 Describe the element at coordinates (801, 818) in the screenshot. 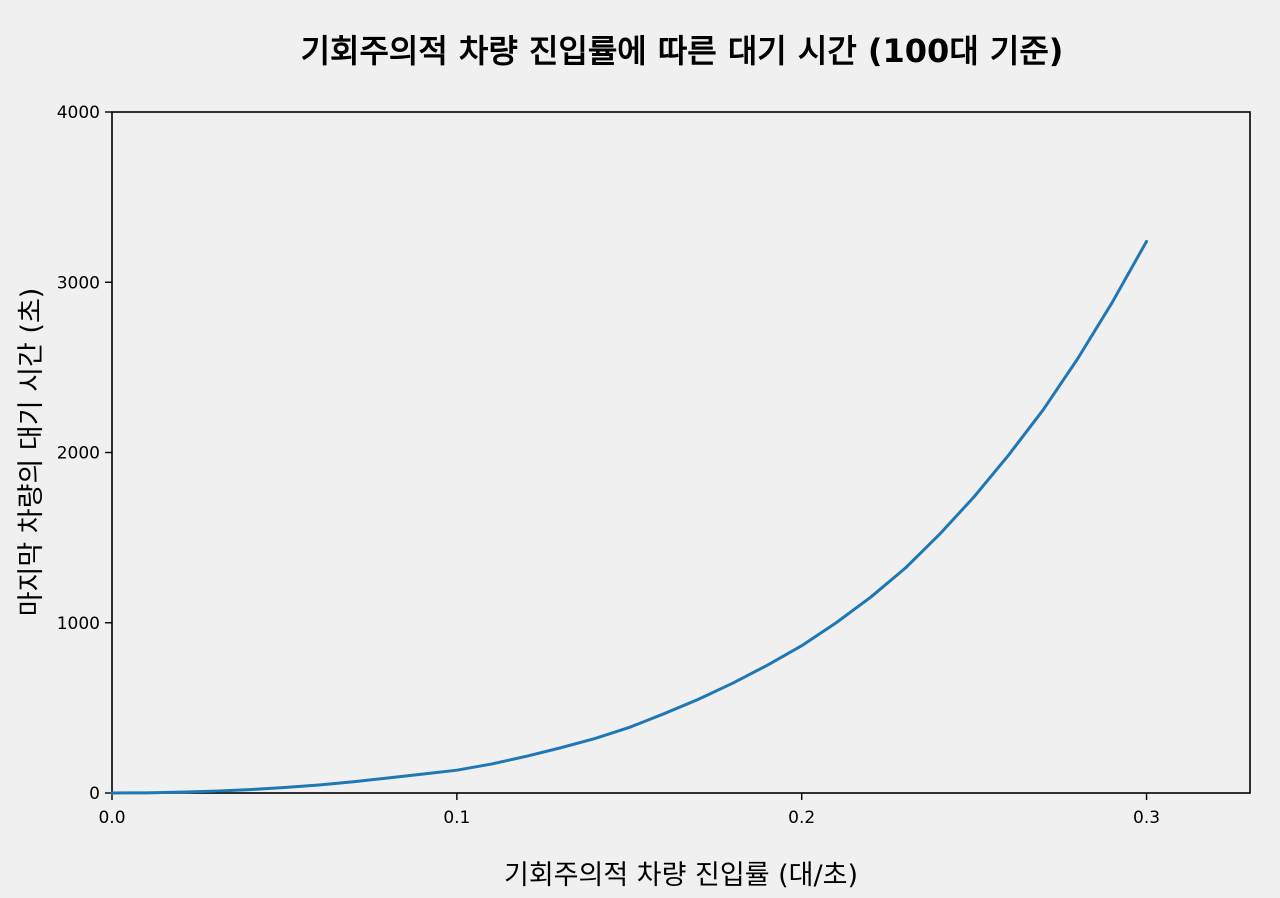

I see `x-tick-label: 0.2` at that location.